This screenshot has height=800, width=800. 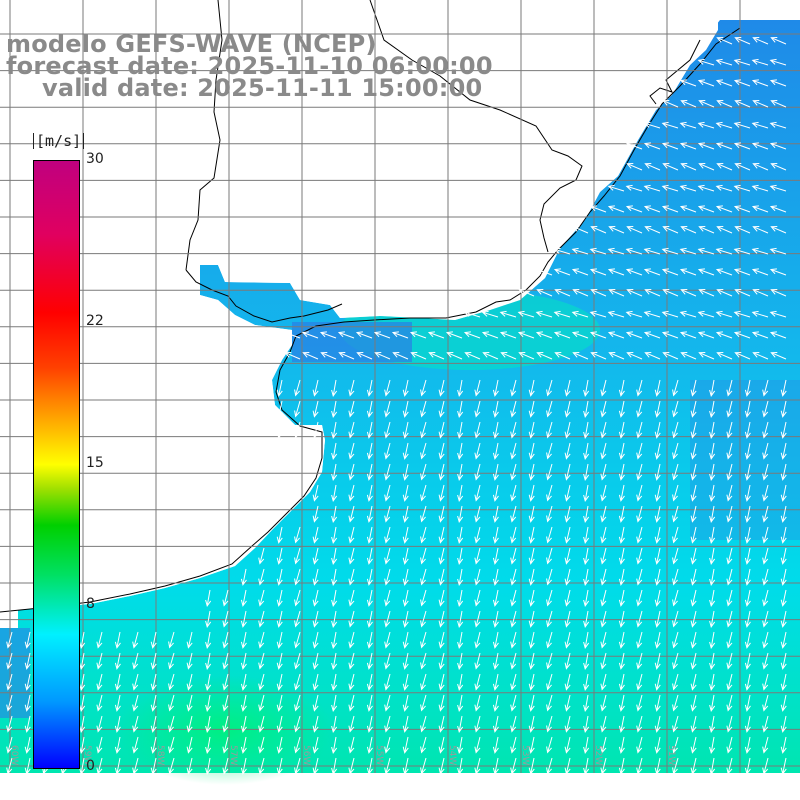 What do you see at coordinates (160, 755) in the screenshot?
I see `longitude-label: 58W` at bounding box center [160, 755].